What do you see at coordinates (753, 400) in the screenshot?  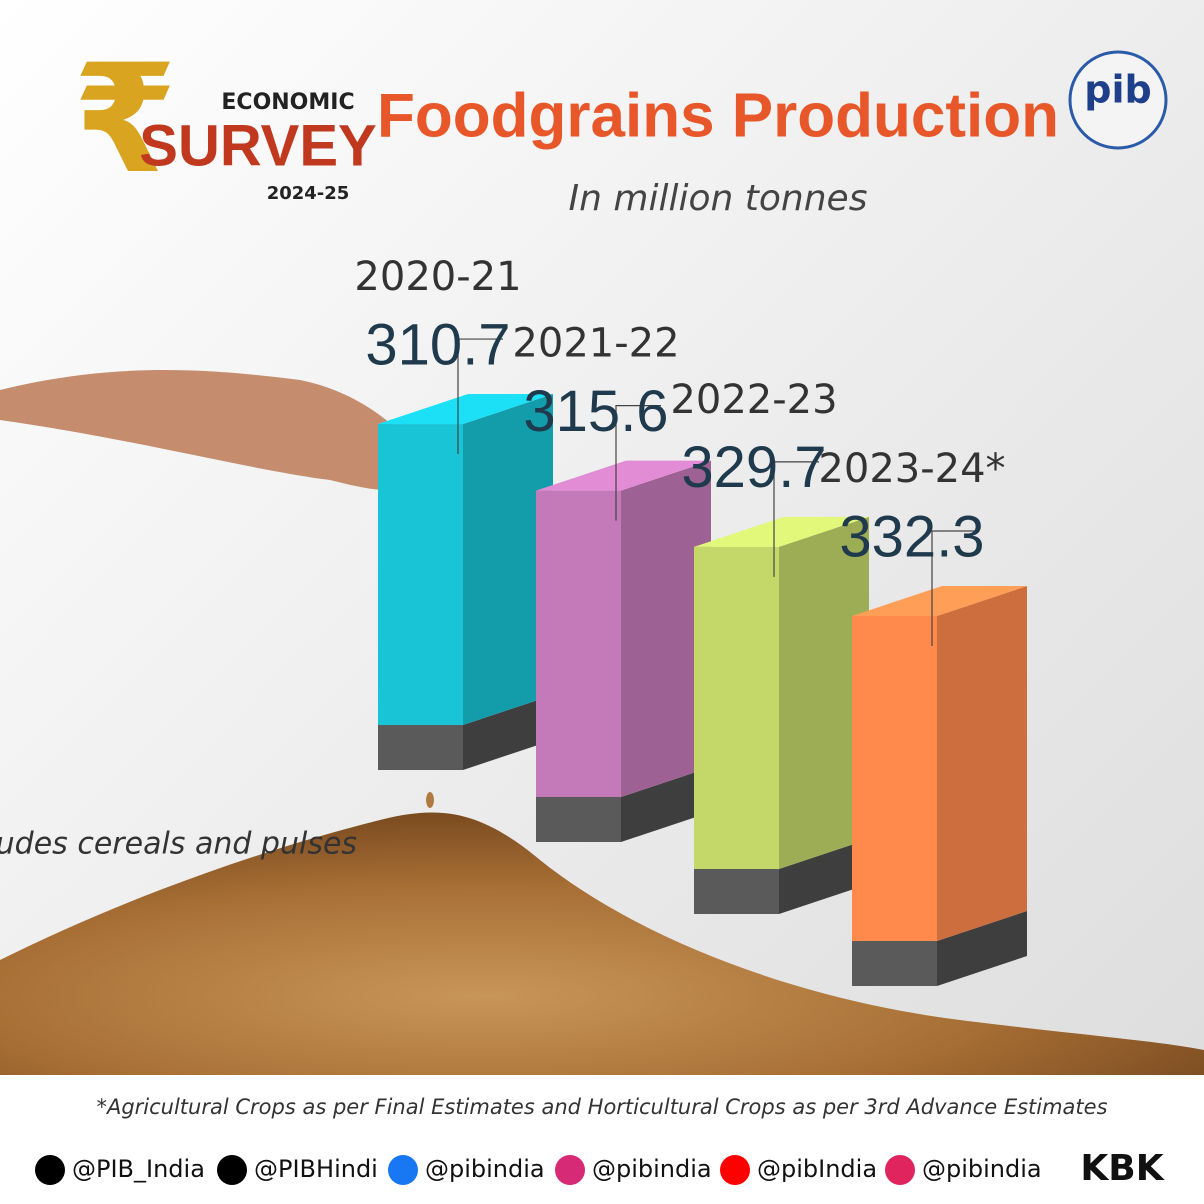 I see `category-label: 2022-23` at bounding box center [753, 400].